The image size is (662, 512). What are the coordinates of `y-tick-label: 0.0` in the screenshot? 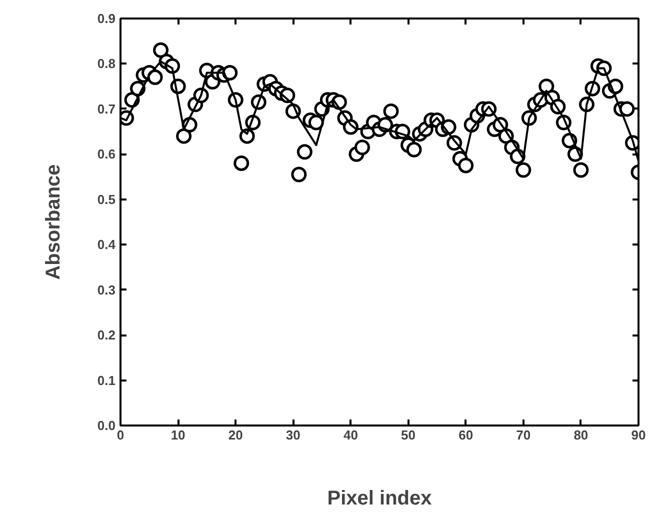 It's located at (106, 425).